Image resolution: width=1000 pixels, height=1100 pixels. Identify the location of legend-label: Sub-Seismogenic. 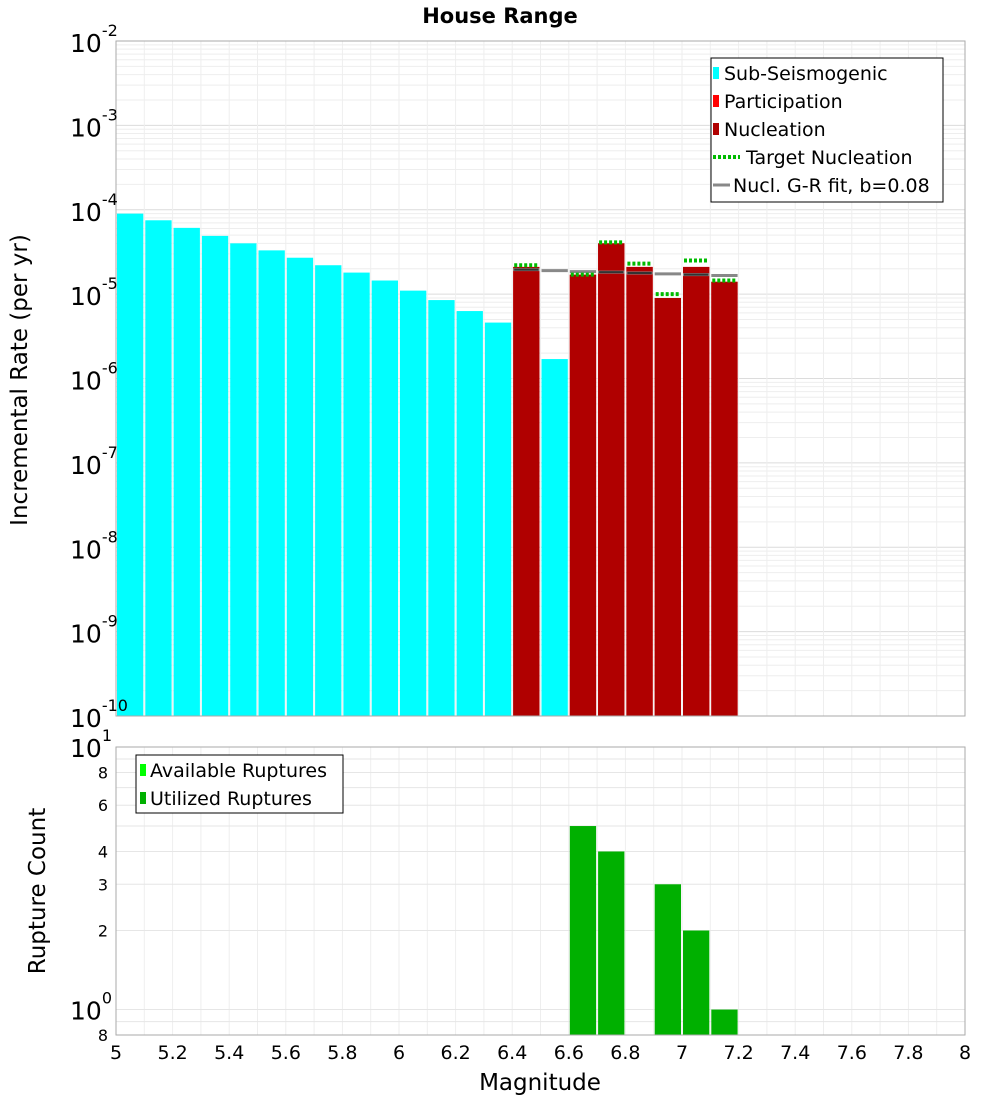
(806, 74).